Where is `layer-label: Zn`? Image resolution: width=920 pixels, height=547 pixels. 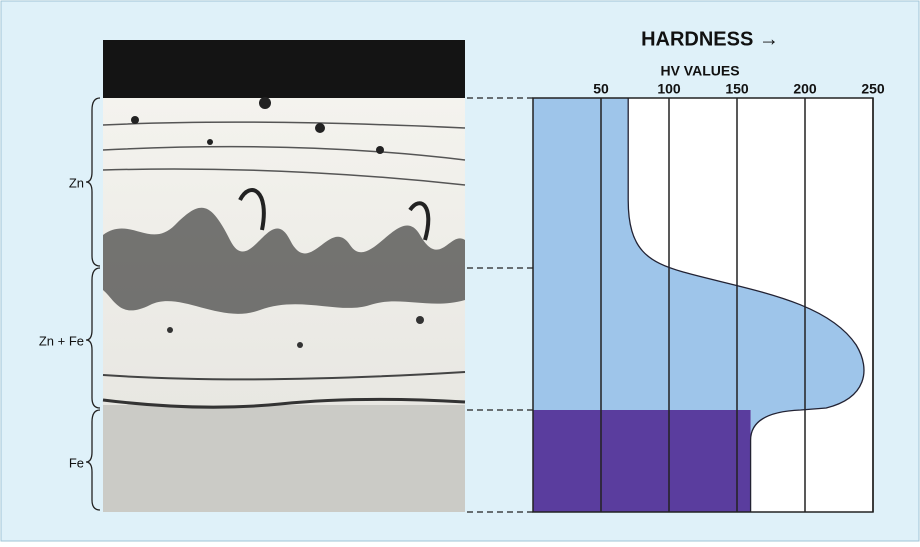
layer-label: Zn is located at coordinates (76, 182).